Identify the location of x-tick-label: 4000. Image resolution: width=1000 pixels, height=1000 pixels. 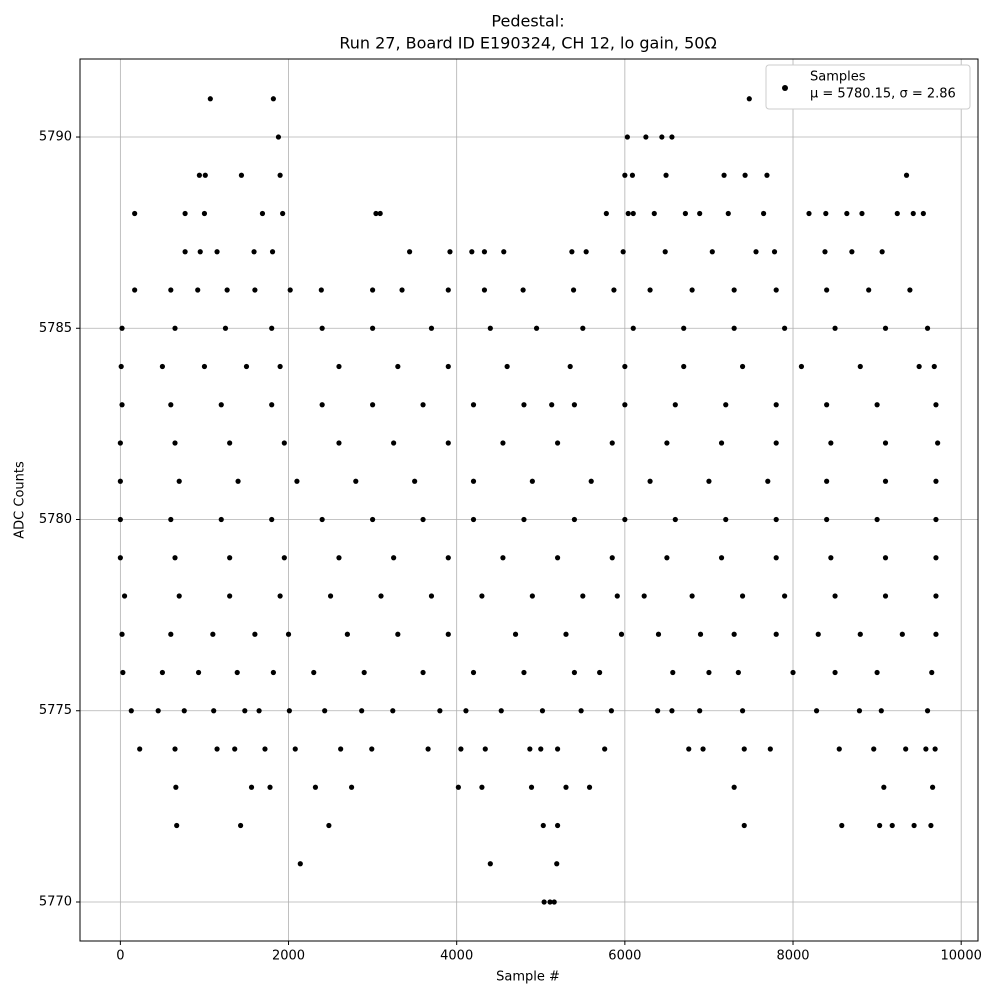
(456, 956).